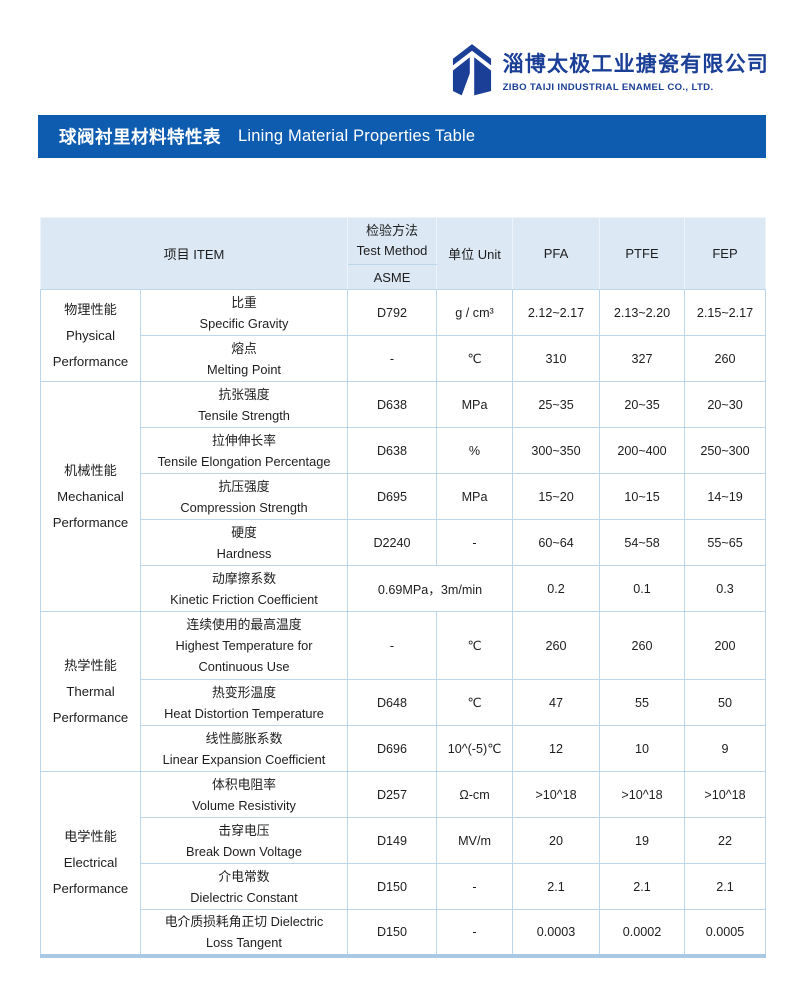 This screenshot has width=800, height=992. What do you see at coordinates (556, 253) in the screenshot?
I see `header-material-pfa: PFA` at bounding box center [556, 253].